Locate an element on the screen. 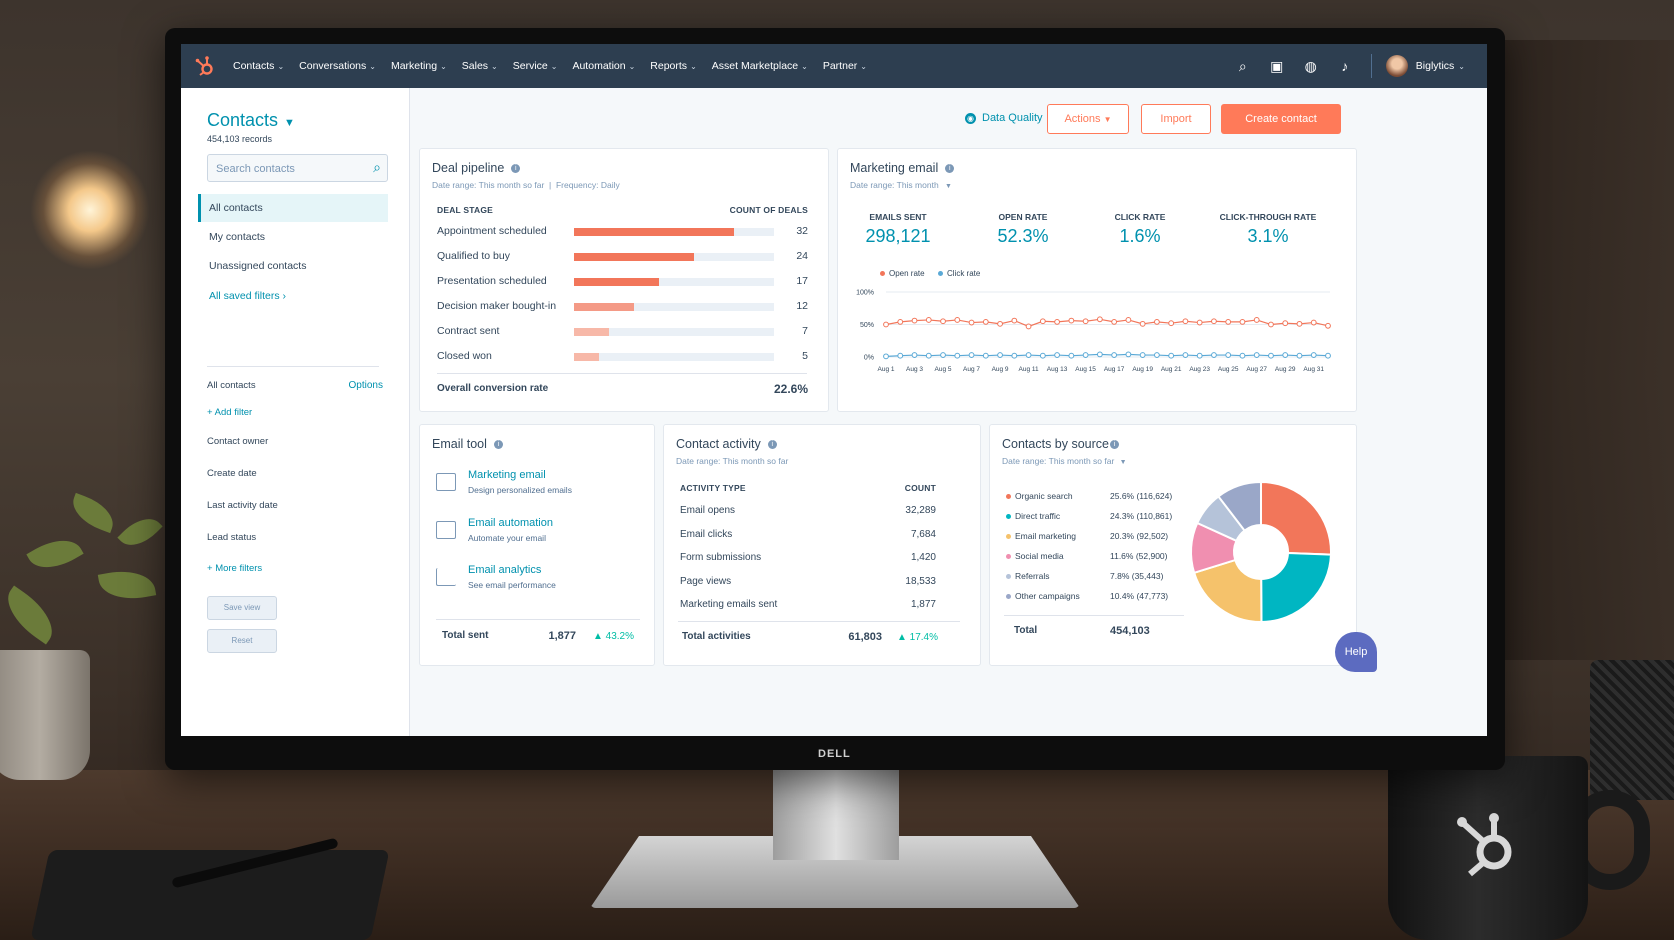  marketing-email-link: Marketing email is located at coordinates (507, 475).